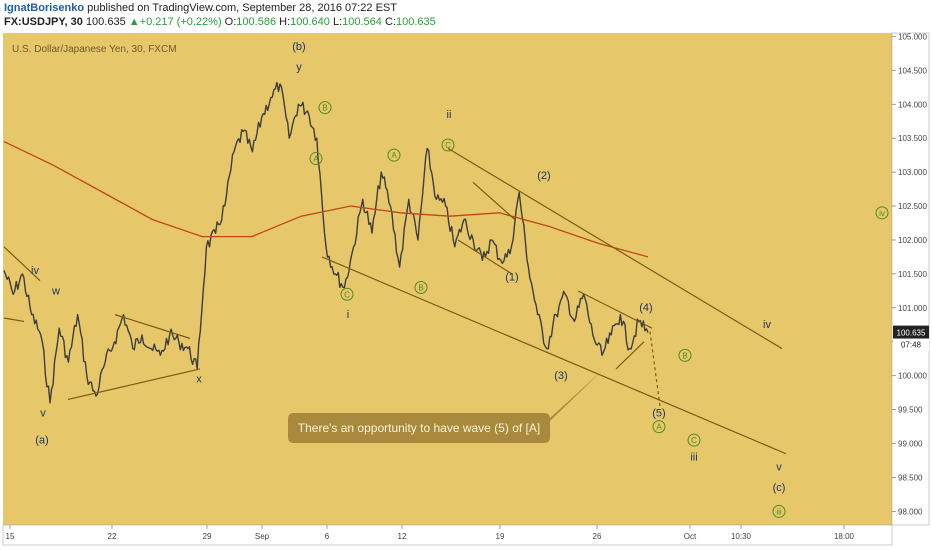 The height and width of the screenshot is (550, 932). Describe the element at coordinates (256, 22) in the screenshot. I see `open-value: 100.586` at that location.